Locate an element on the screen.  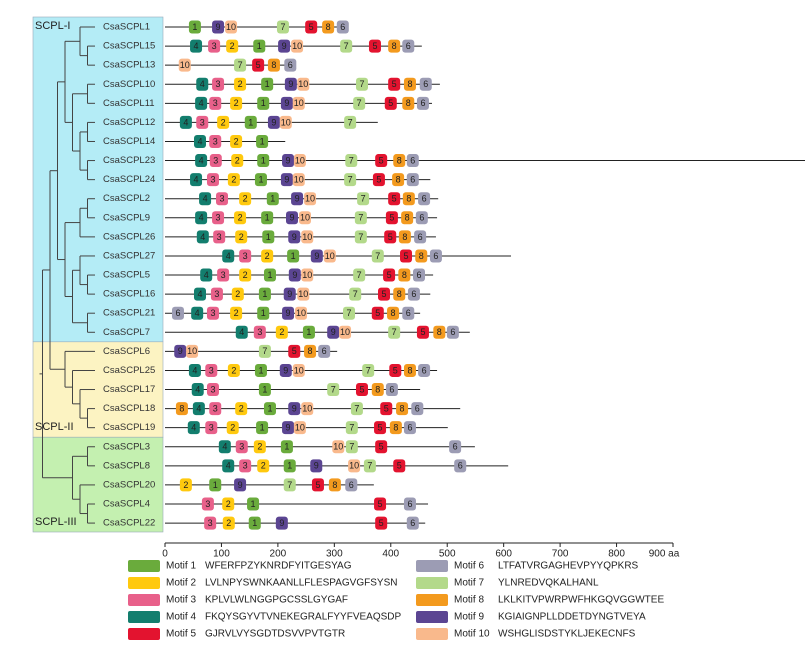
x-tick-label: 300 is located at coordinates (334, 554).